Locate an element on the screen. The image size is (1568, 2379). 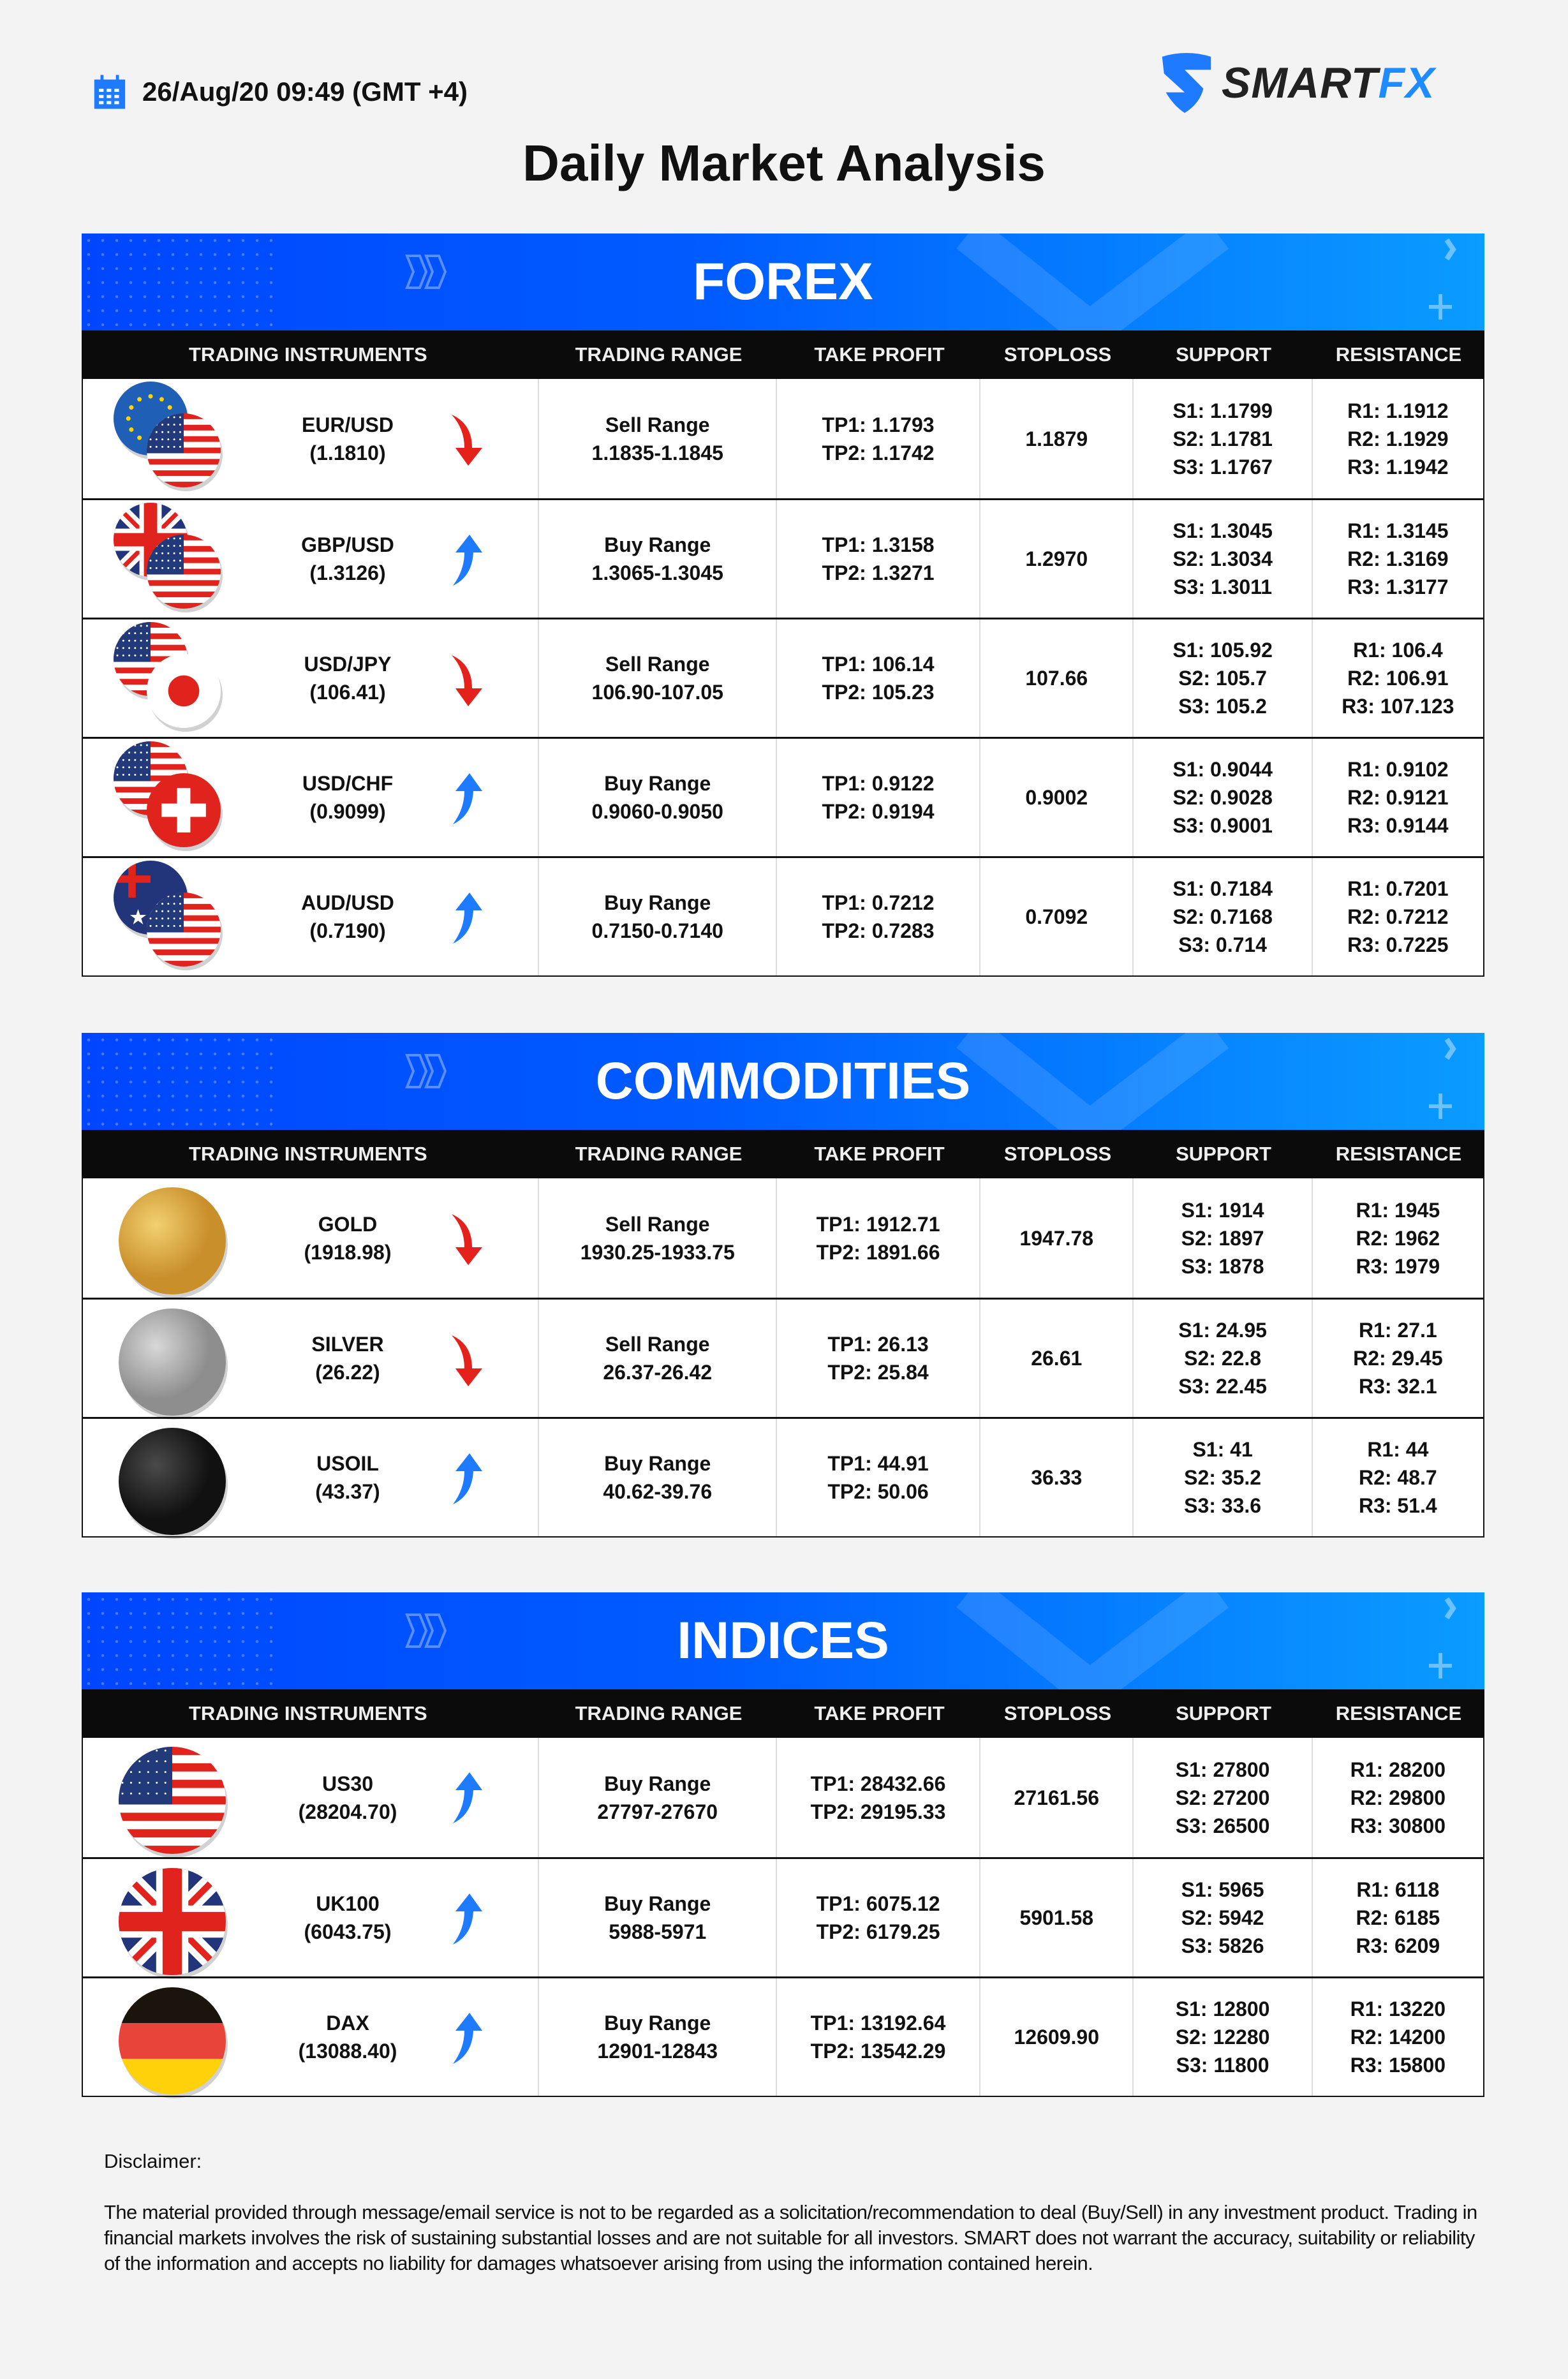
s1: S1: 24.95 is located at coordinates (1222, 1330).